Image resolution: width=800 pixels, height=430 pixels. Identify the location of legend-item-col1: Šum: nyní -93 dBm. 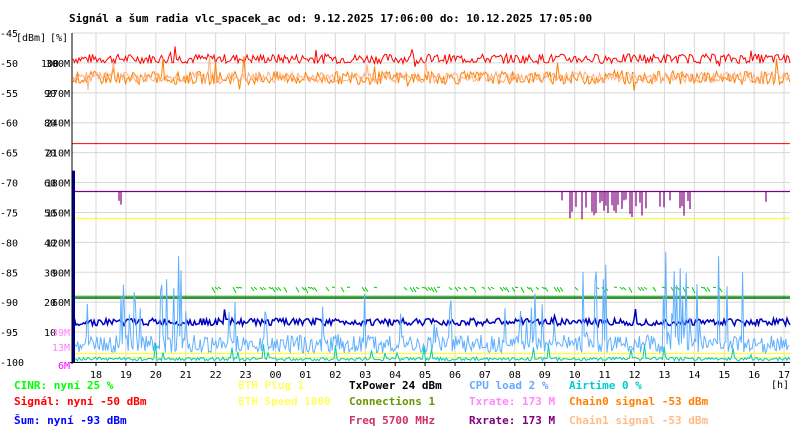
(70, 420).